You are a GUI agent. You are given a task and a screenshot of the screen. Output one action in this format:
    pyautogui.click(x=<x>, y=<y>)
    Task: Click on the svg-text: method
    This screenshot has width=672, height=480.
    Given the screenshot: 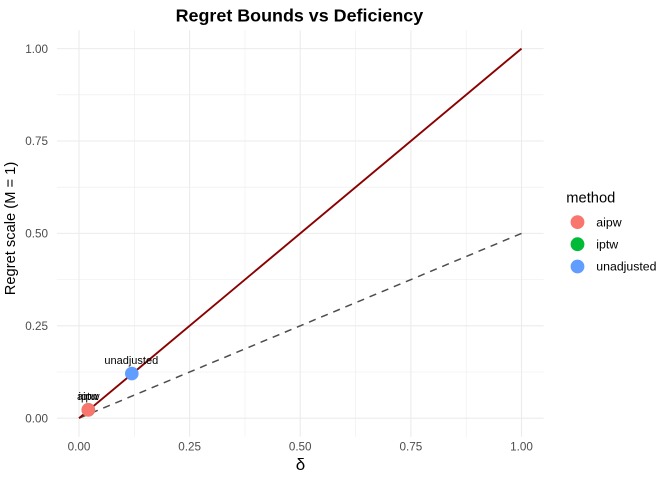 What is the action you would take?
    pyautogui.click(x=590, y=199)
    